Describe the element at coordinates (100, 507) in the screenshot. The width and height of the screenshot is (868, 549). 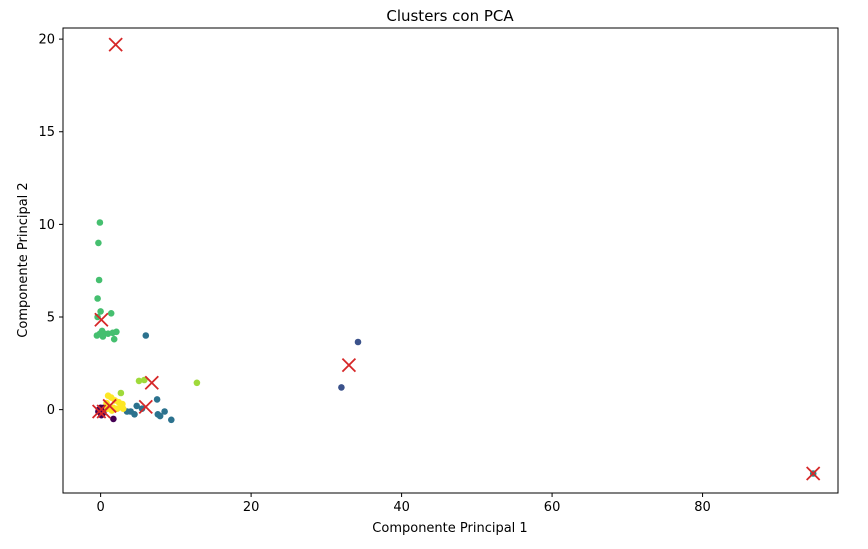
I see `x-tick-label: 0` at that location.